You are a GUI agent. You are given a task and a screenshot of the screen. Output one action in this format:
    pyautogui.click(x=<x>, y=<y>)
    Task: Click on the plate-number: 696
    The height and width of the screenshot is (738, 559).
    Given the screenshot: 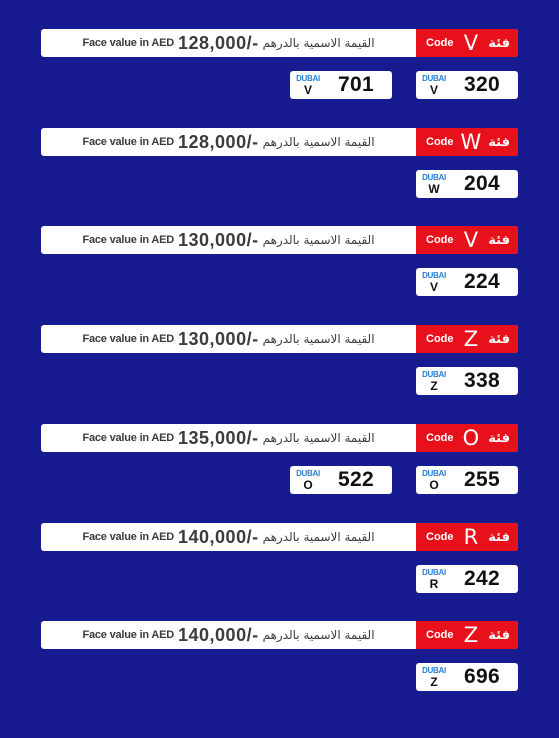 What is the action you would take?
    pyautogui.click(x=482, y=676)
    